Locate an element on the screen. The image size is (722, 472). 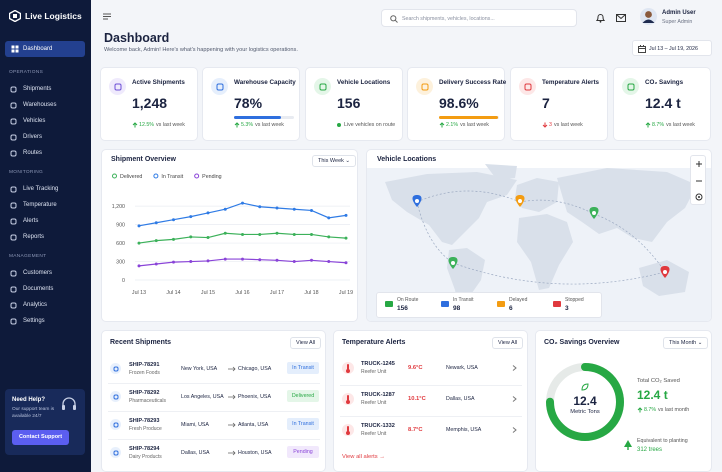
nav-label: Routes is located at coordinates (33, 153).